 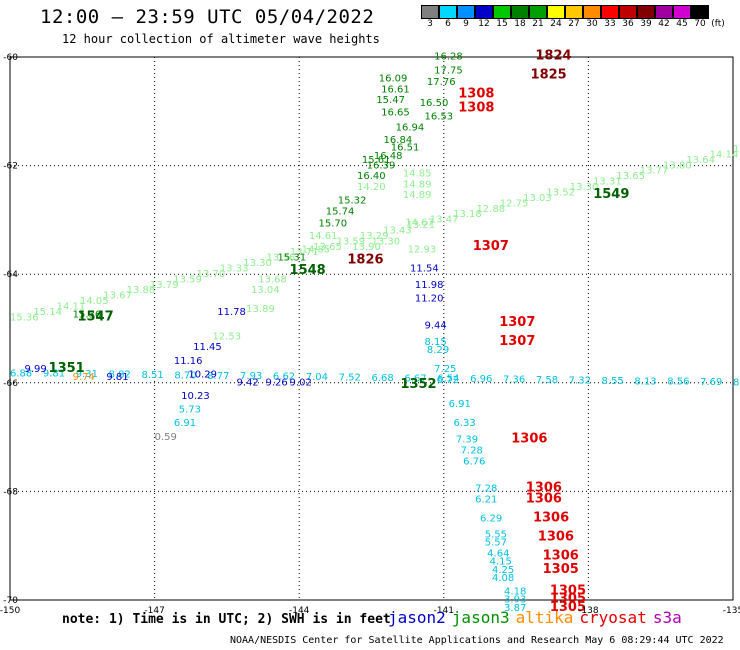 I want to click on track-value-label: 7.04, so click(x=317, y=377).